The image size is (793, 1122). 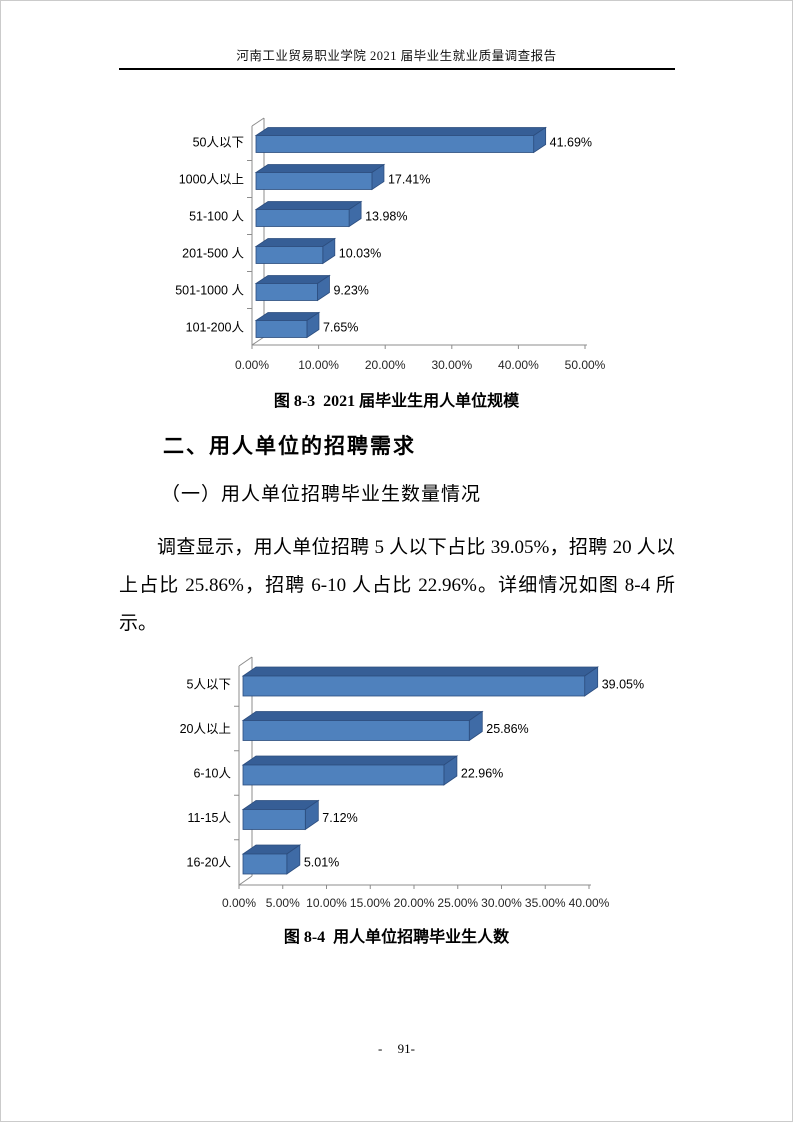 I want to click on category-label: 11-15人, so click(x=209, y=818).